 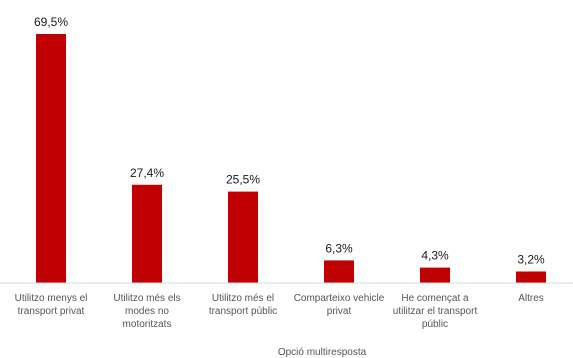 What do you see at coordinates (322, 352) in the screenshot?
I see `x-axis-title: Opció multiresposta` at bounding box center [322, 352].